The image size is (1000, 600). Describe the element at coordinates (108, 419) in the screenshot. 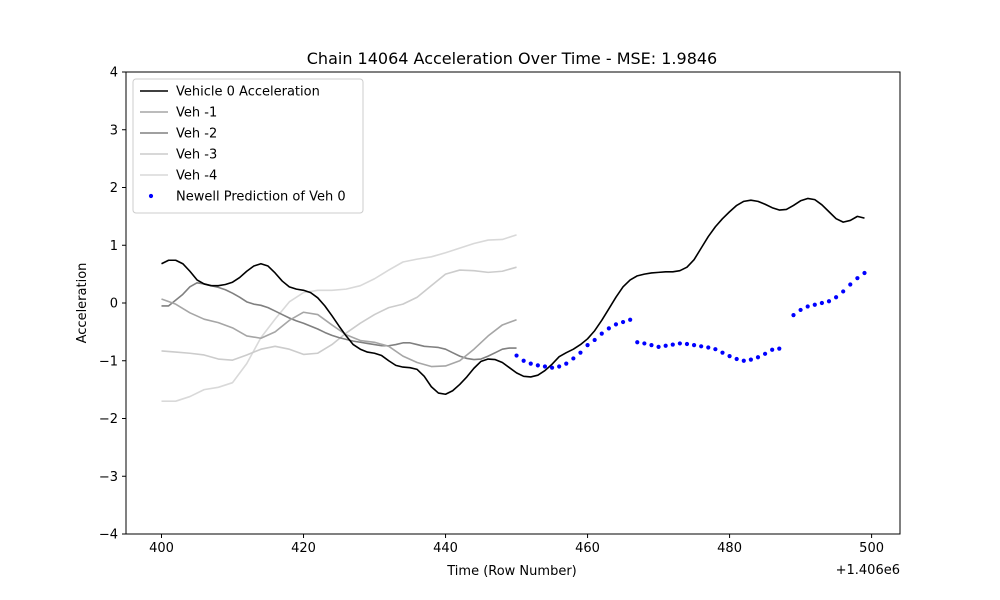

I see `y-tick-label: −2` at that location.